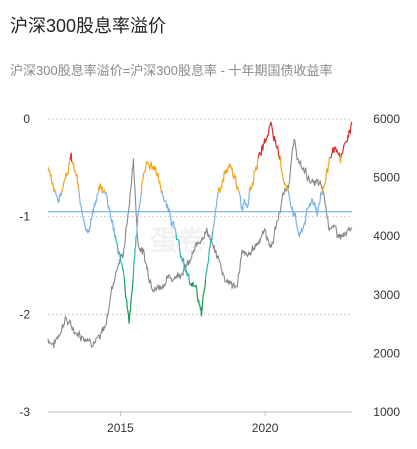 The image size is (417, 449). Describe the element at coordinates (24, 314) in the screenshot. I see `left-tick-label: -2` at that location.